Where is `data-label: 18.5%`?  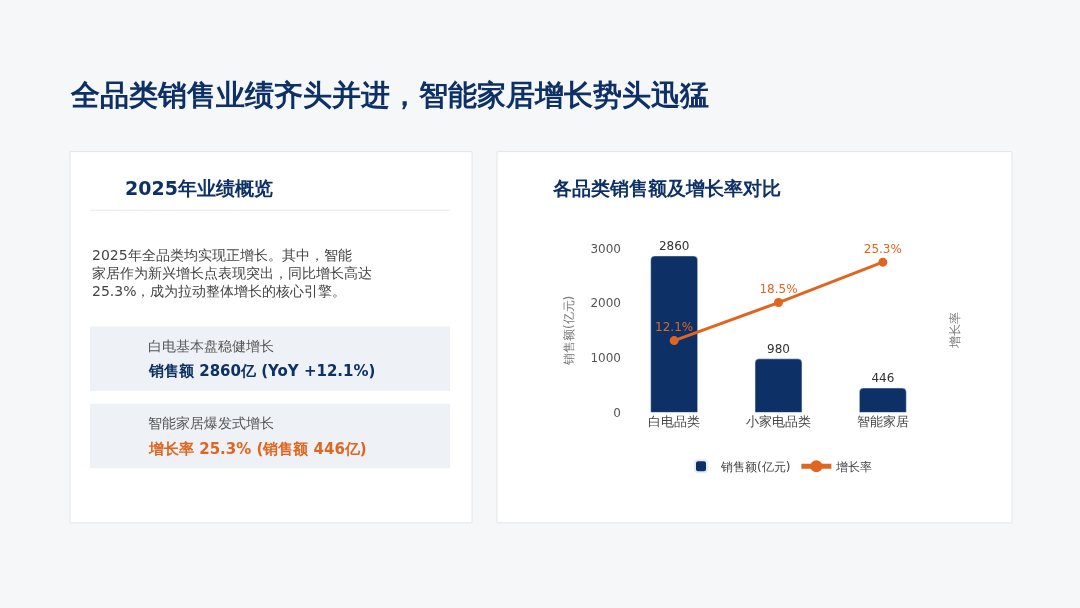
data-label: 18.5% is located at coordinates (778, 288).